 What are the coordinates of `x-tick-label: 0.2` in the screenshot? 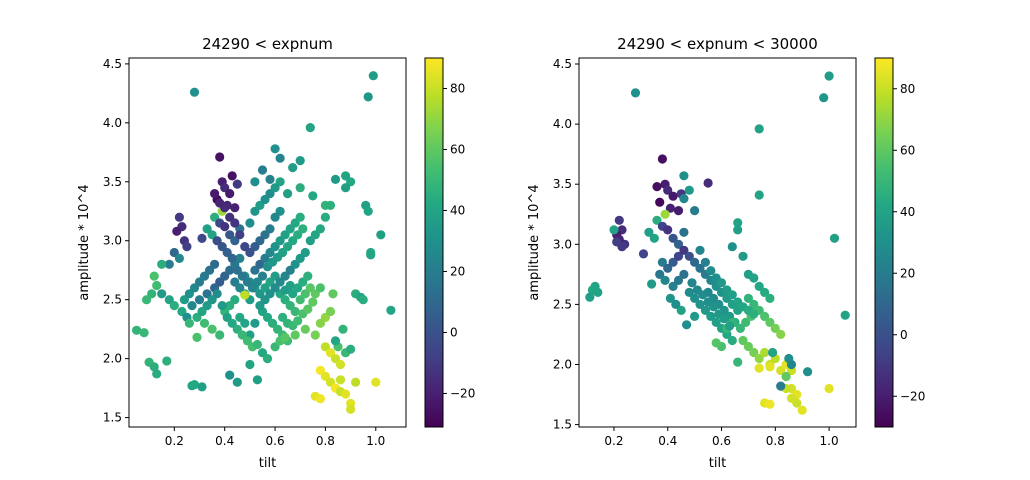 It's located at (174, 441).